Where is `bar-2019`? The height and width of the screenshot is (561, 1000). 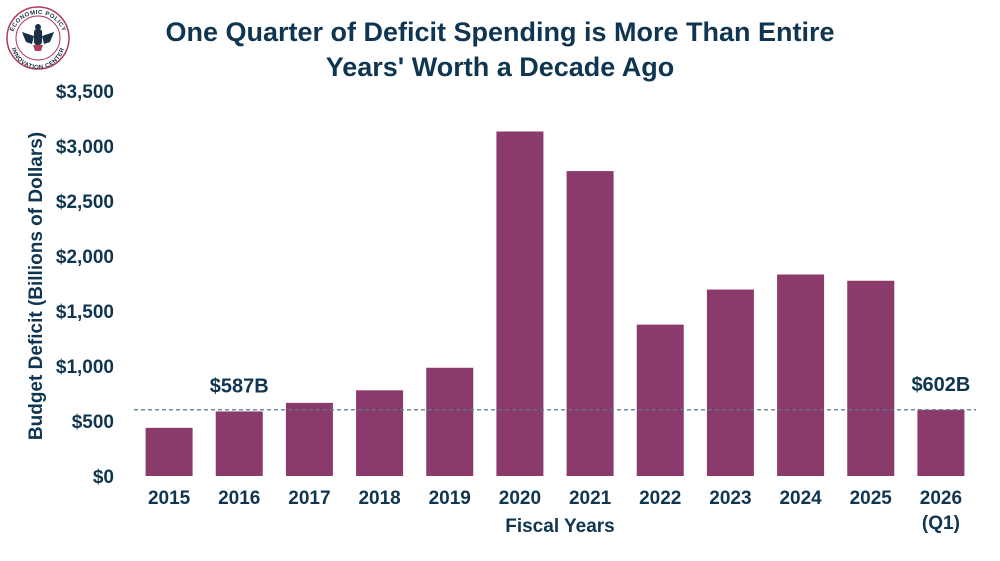 bar-2019 is located at coordinates (450, 421).